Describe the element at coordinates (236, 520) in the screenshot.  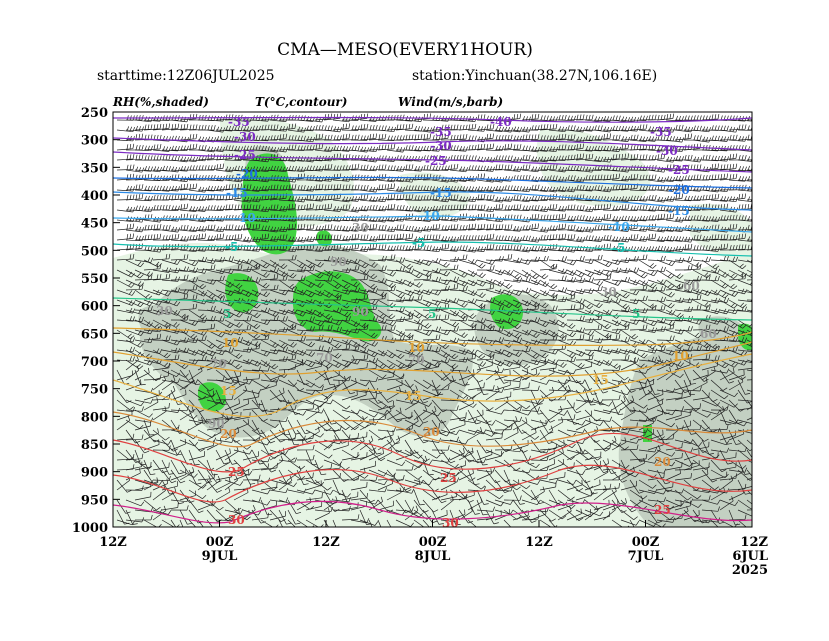
I see `label-p30-a: 30` at that location.